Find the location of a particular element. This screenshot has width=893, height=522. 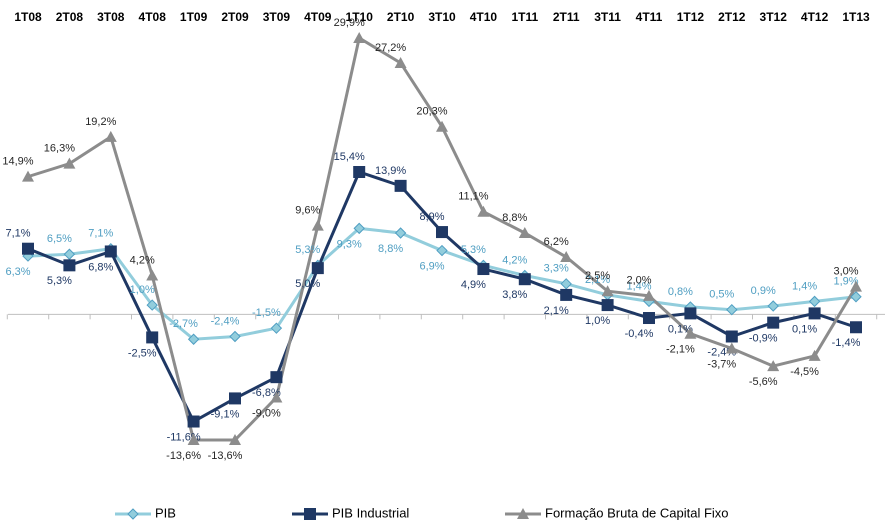

data-label: 6,3% is located at coordinates (17, 272).